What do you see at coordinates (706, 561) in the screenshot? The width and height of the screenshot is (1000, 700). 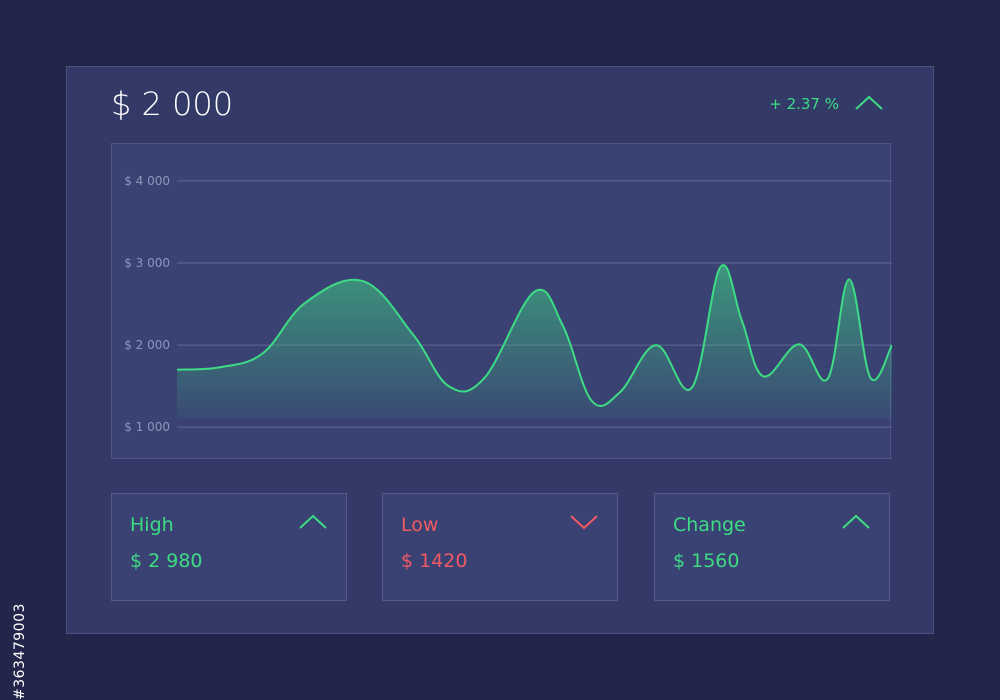 I see `stat-change-value: $ 1560` at bounding box center [706, 561].